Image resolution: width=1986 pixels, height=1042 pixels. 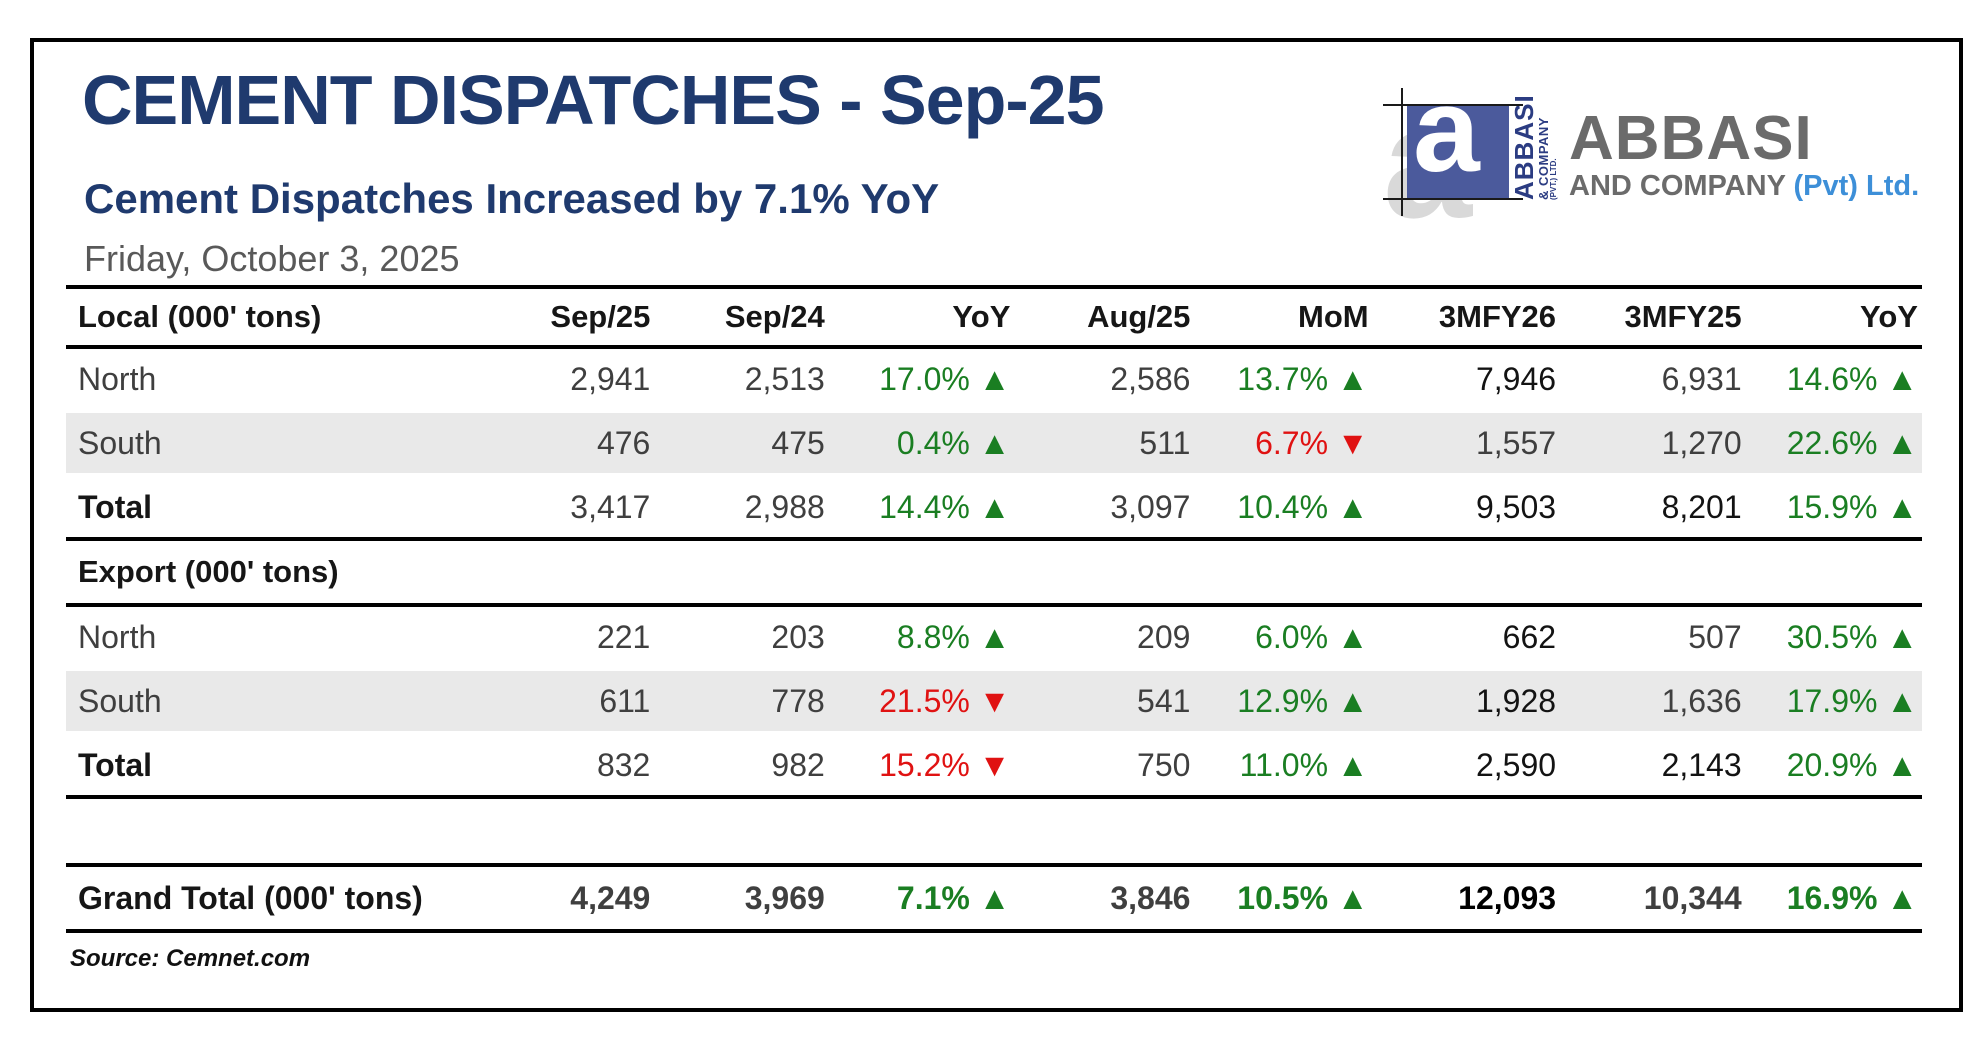 What do you see at coordinates (1402, 152) in the screenshot?
I see `logo-crop-mark-vertical` at bounding box center [1402, 152].